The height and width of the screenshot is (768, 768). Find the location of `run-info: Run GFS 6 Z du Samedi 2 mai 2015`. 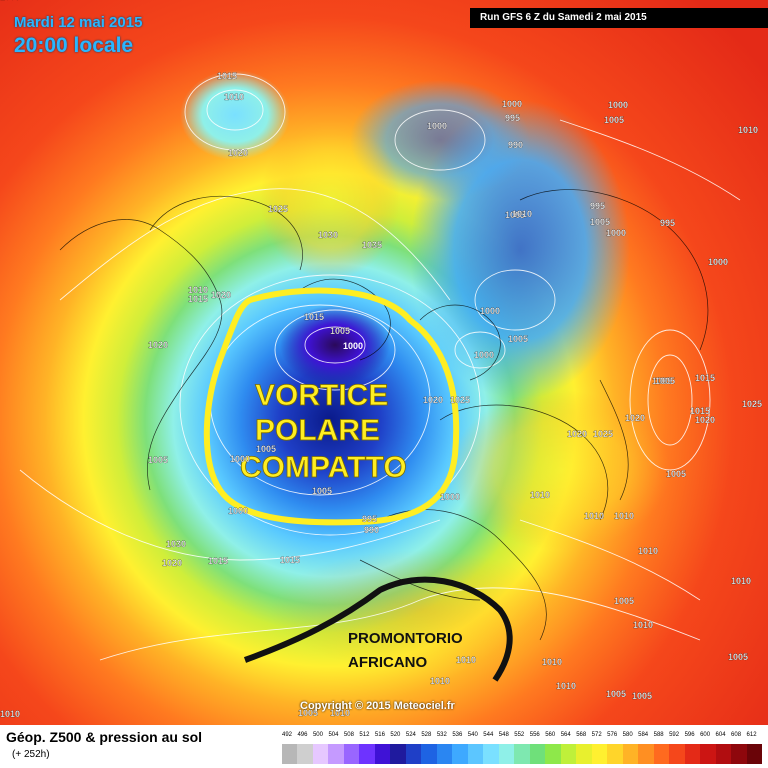

run-info: Run GFS 6 Z du Samedi 2 mai 2015 is located at coordinates (619, 18).